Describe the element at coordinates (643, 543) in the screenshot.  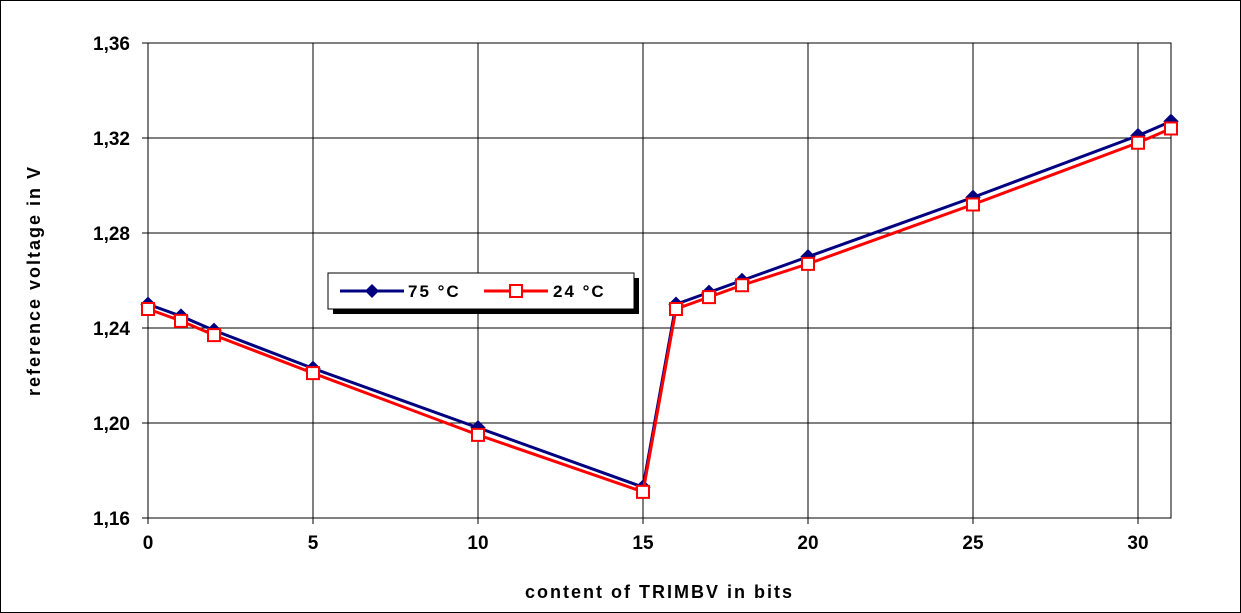
I see `x-tick-label: 15` at that location.